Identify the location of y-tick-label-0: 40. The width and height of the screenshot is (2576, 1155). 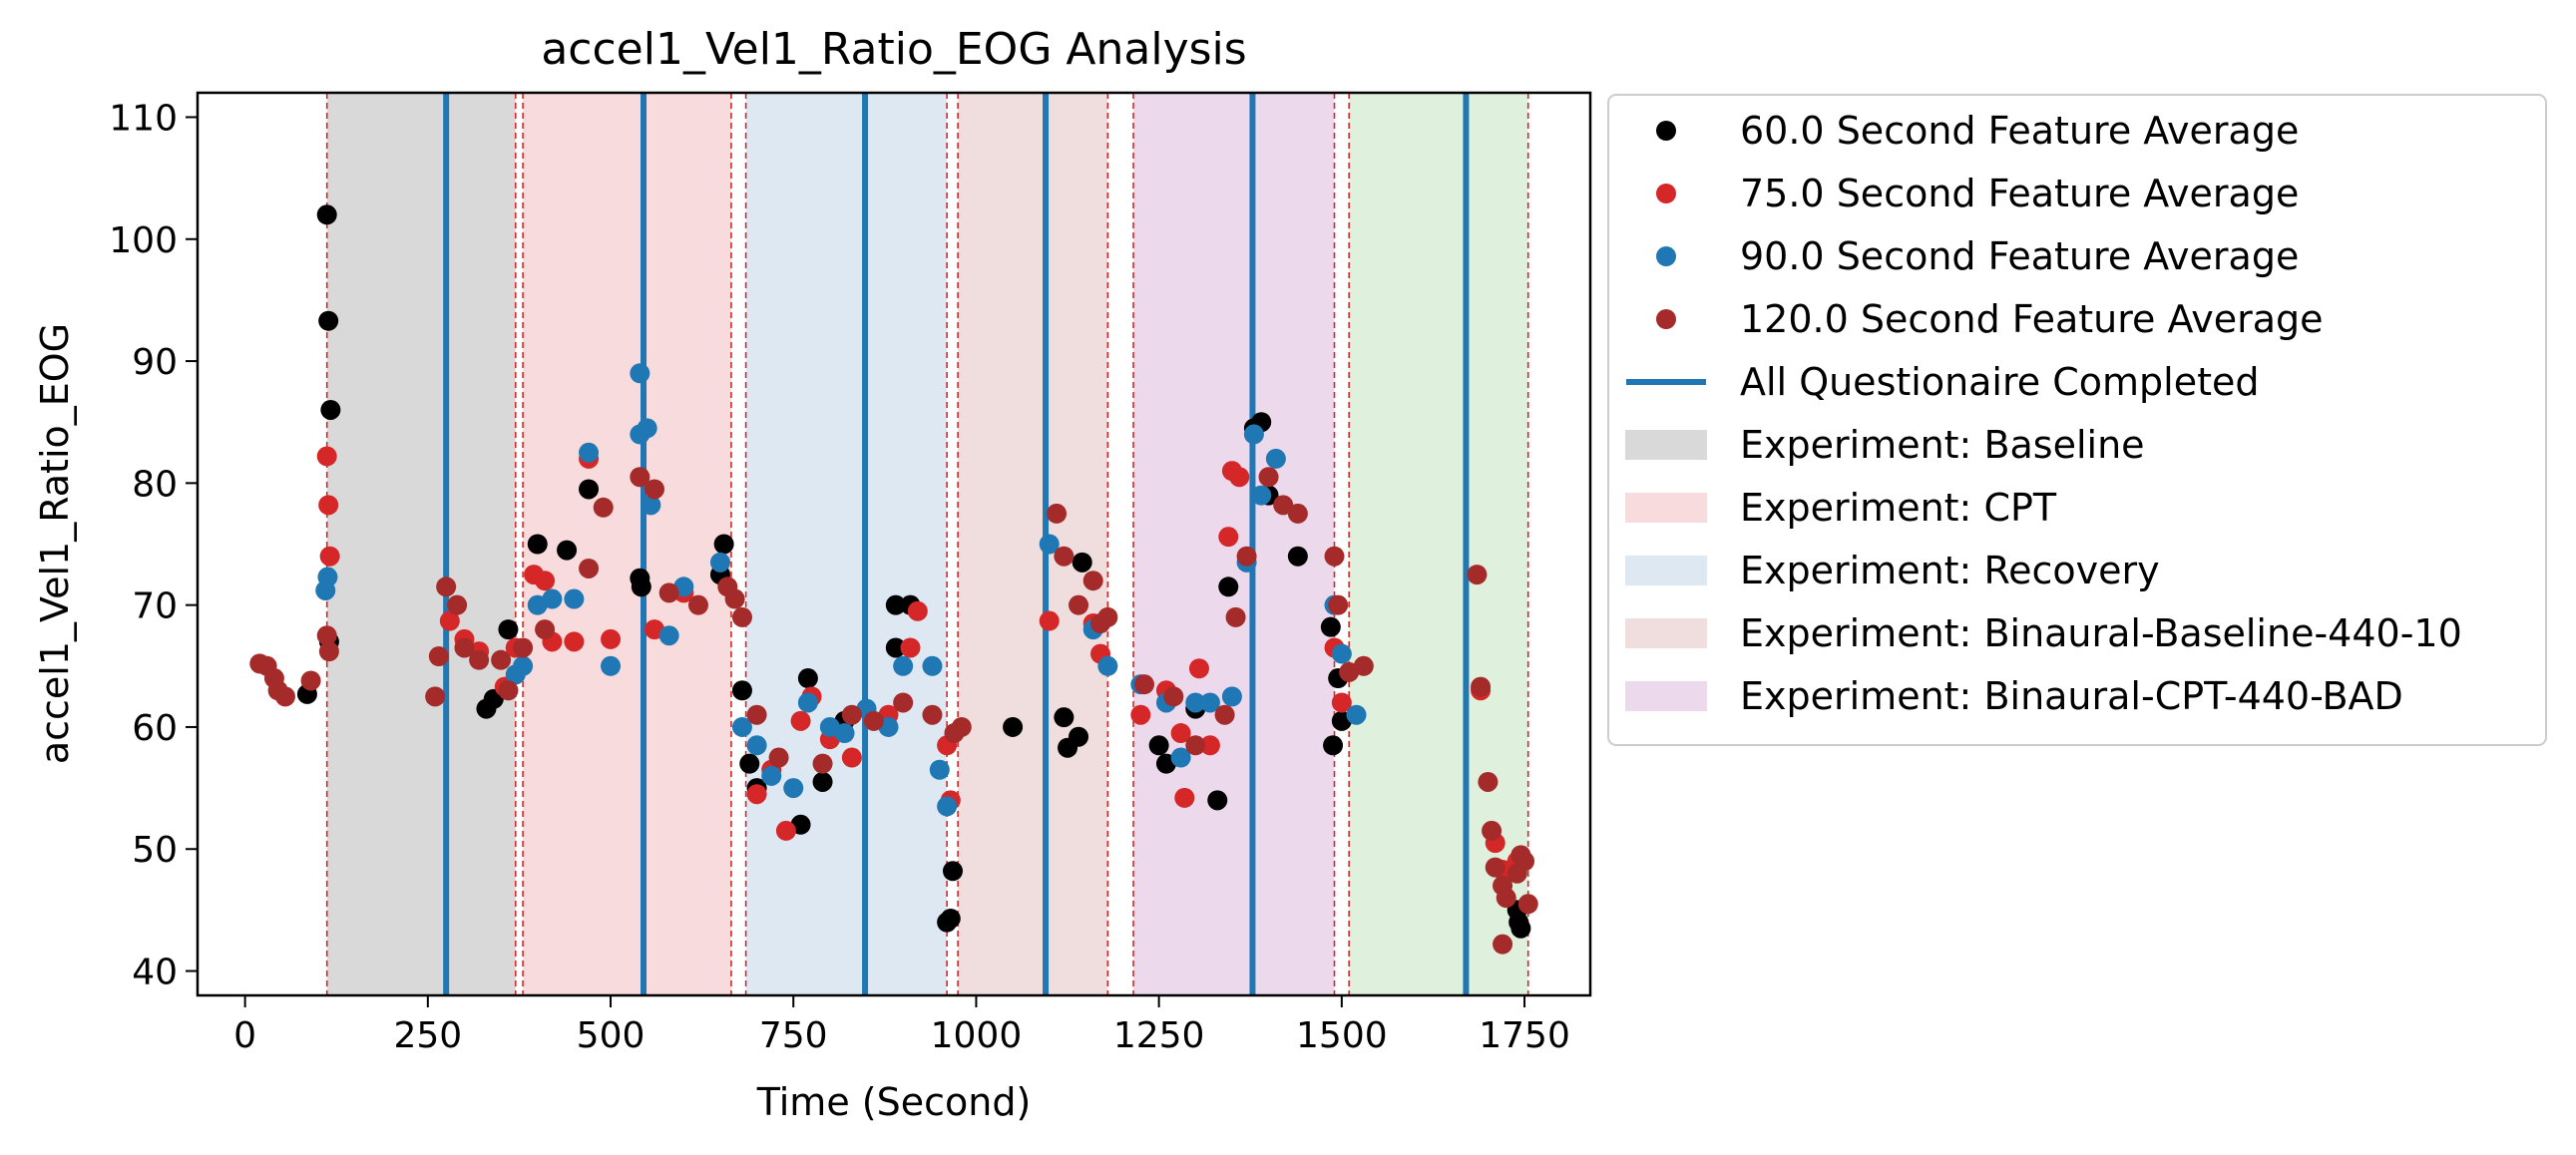
(155, 973).